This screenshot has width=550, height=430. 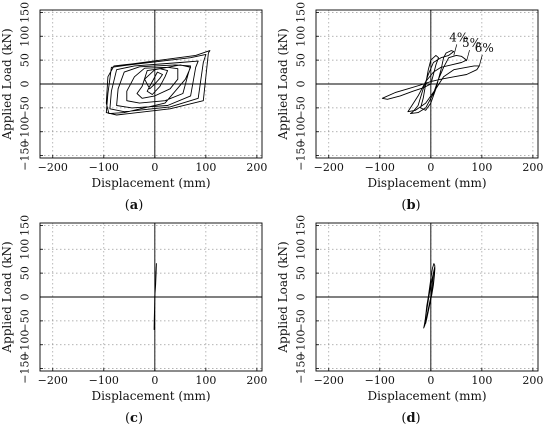 I want to click on annotation-label: 5%, so click(x=471, y=43).